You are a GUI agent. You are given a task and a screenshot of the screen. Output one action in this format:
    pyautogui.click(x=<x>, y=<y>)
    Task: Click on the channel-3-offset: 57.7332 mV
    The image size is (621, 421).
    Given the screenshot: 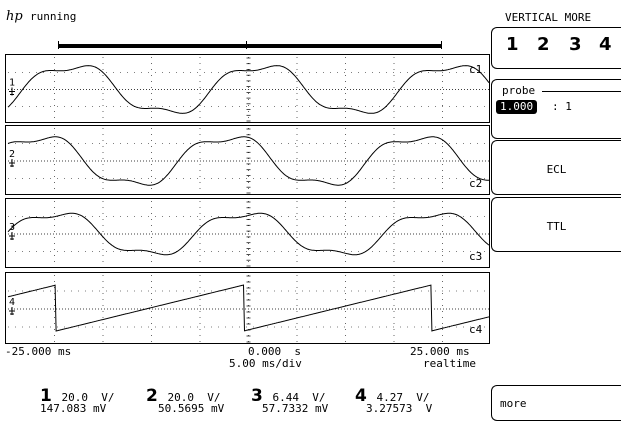 What is the action you would take?
    pyautogui.click(x=295, y=408)
    